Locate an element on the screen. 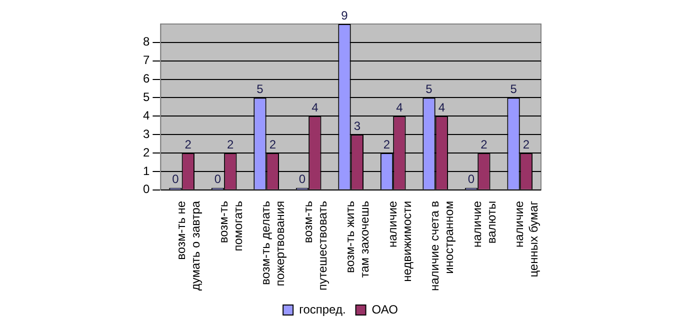 Image resolution: width=691 pixels, height=330 pixels. y-tick-label: 1 is located at coordinates (146, 171).